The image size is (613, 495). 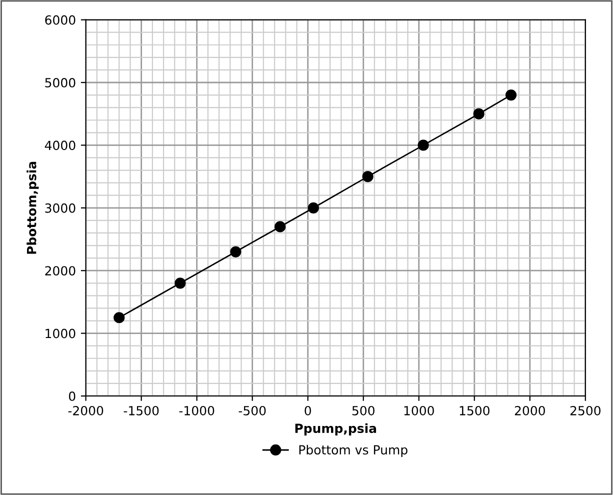 What do you see at coordinates (585, 411) in the screenshot?
I see `x-tick-label: 2500` at bounding box center [585, 411].